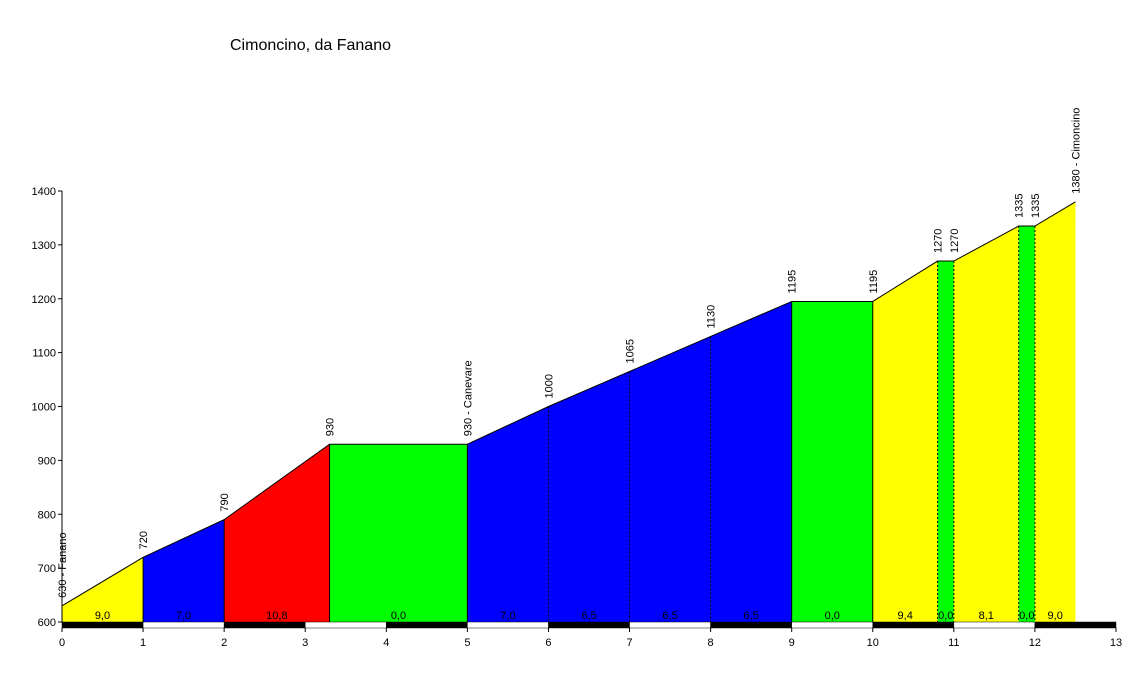  Describe the element at coordinates (467, 643) in the screenshot. I see `x-tick-label: 5` at that location.